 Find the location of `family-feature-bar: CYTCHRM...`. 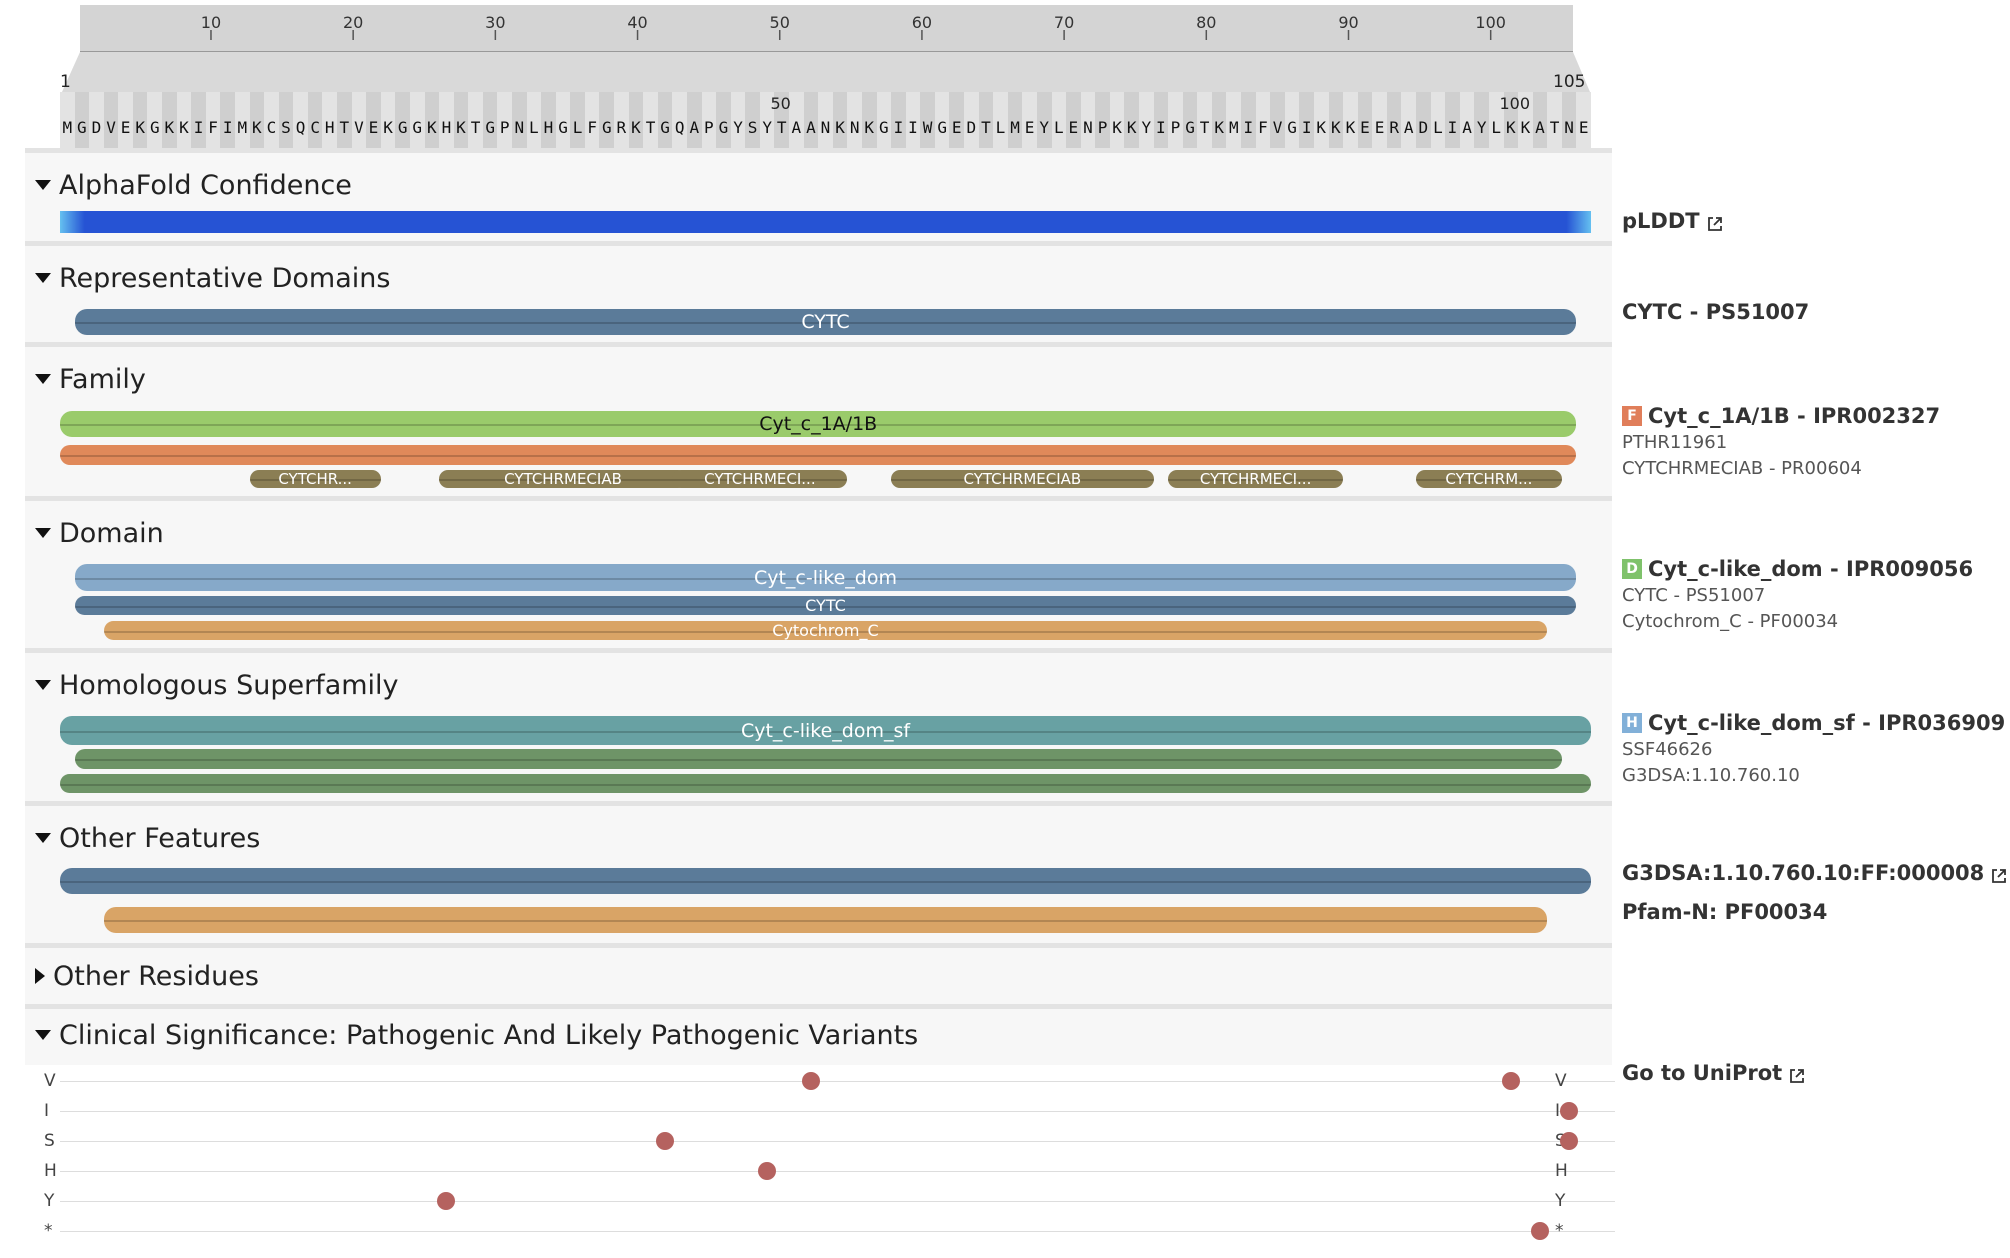

family-feature-bar: CYTCHRM... is located at coordinates (1489, 479).